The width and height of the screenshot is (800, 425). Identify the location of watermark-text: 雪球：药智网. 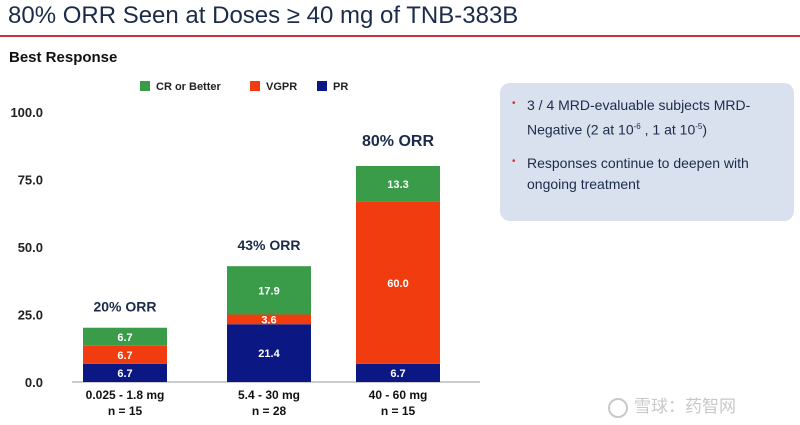
(685, 406).